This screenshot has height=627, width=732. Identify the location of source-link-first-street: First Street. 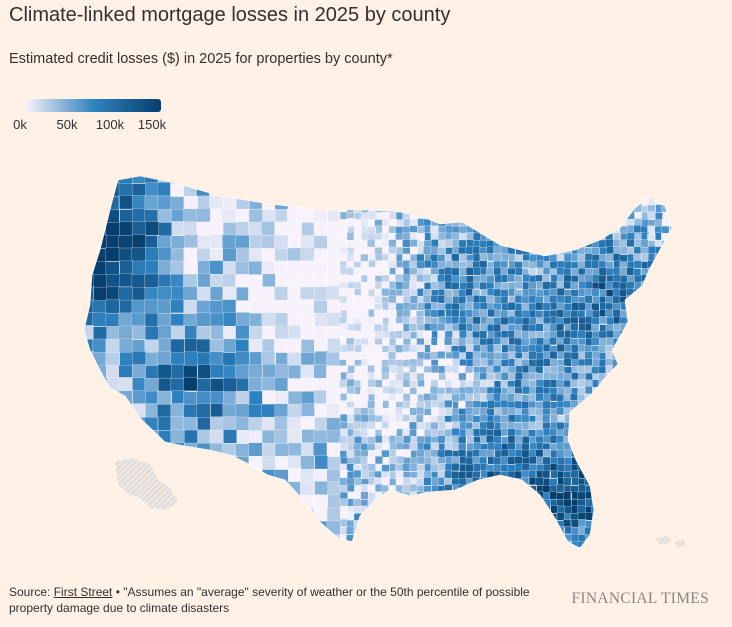
(83, 592).